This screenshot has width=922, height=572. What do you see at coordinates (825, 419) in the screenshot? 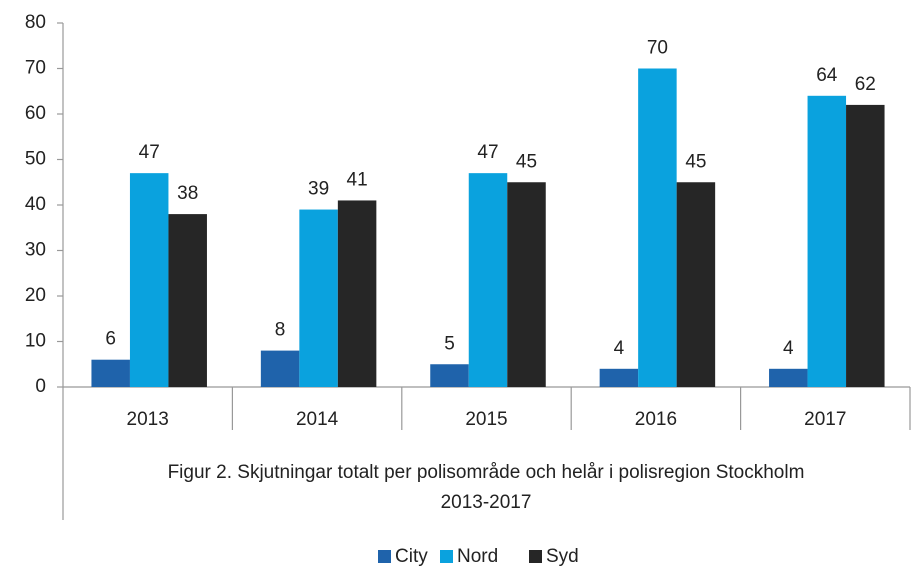
I see `x-tick-label: 2017` at bounding box center [825, 419].